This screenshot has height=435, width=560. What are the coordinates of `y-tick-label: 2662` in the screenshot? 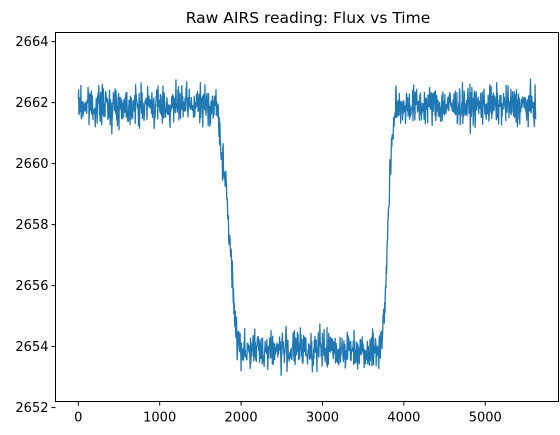 It's located at (31, 103).